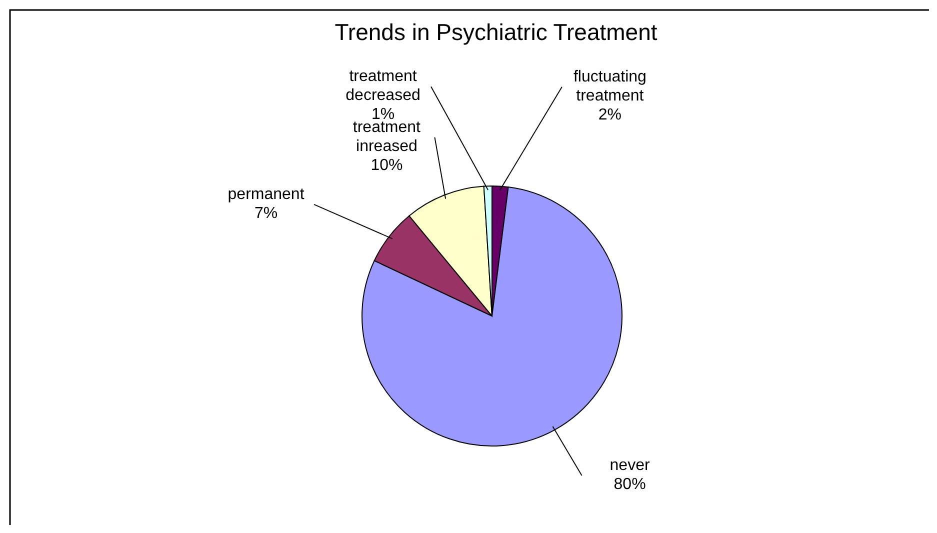 Image resolution: width=937 pixels, height=533 pixels. Describe the element at coordinates (630, 465) in the screenshot. I see `slice-label: never` at that location.